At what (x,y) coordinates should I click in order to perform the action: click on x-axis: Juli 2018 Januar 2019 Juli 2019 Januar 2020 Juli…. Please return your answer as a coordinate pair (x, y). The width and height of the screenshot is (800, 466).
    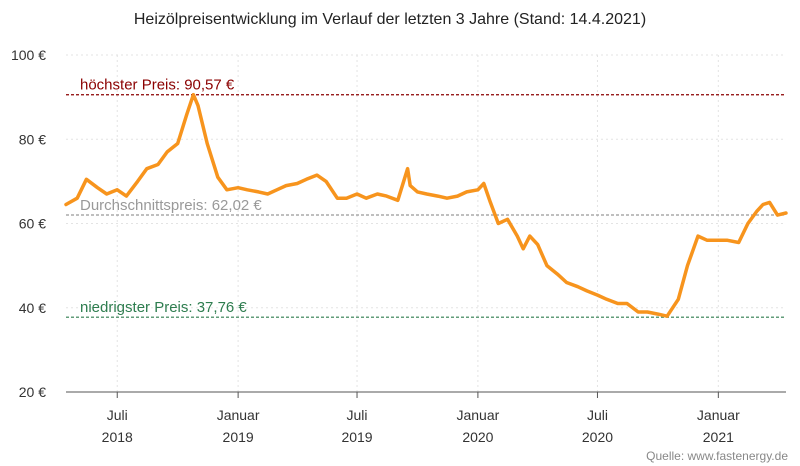
    Looking at the image, I should click on (421, 418).